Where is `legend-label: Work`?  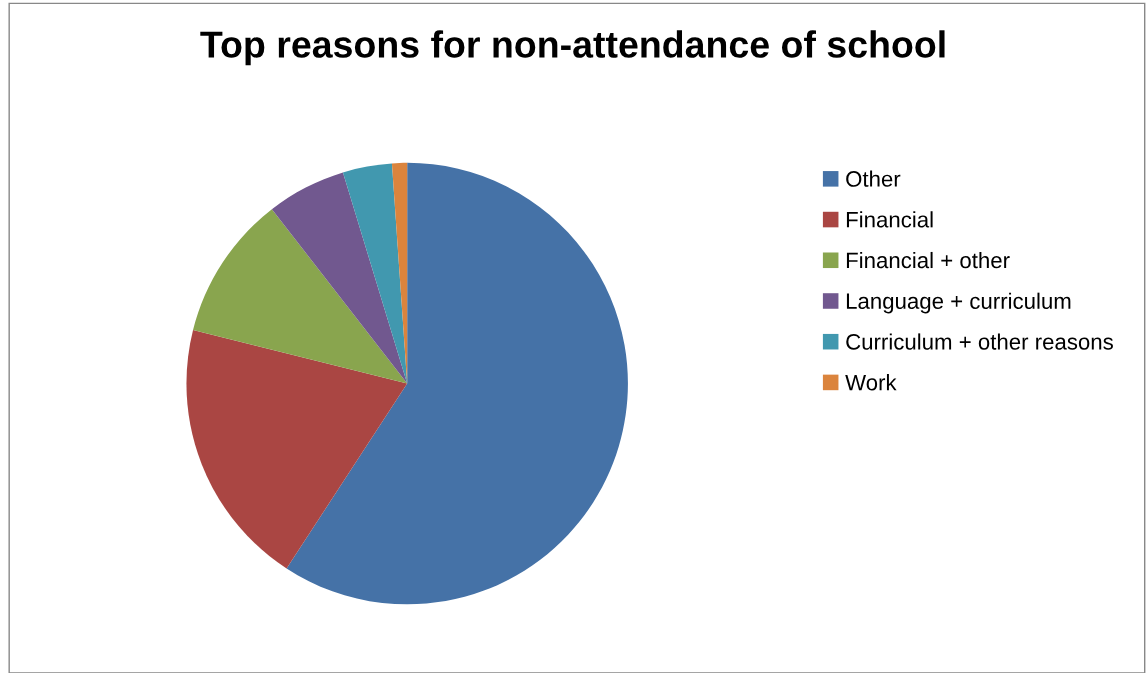
legend-label: Work is located at coordinates (871, 382).